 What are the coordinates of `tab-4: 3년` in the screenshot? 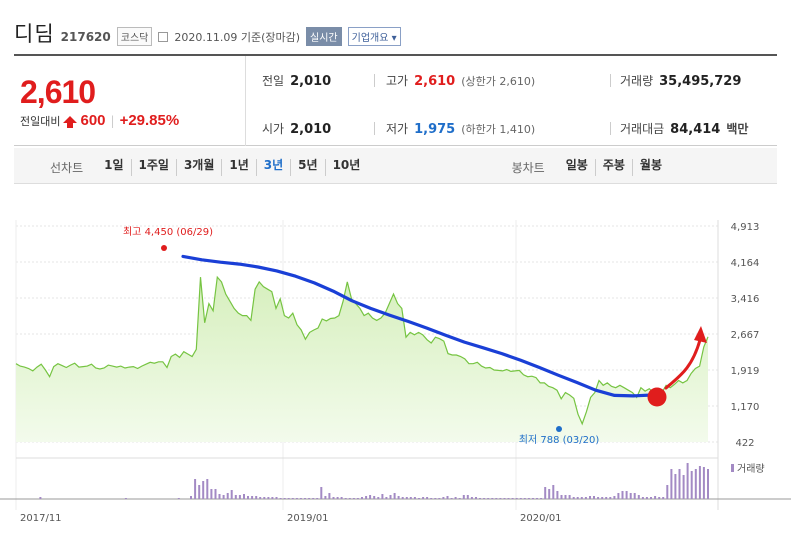 It's located at (272, 167).